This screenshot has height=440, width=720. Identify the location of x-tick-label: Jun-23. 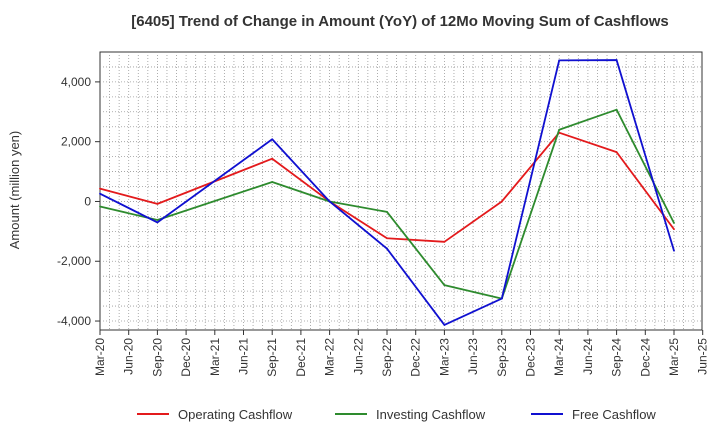
(473, 356).